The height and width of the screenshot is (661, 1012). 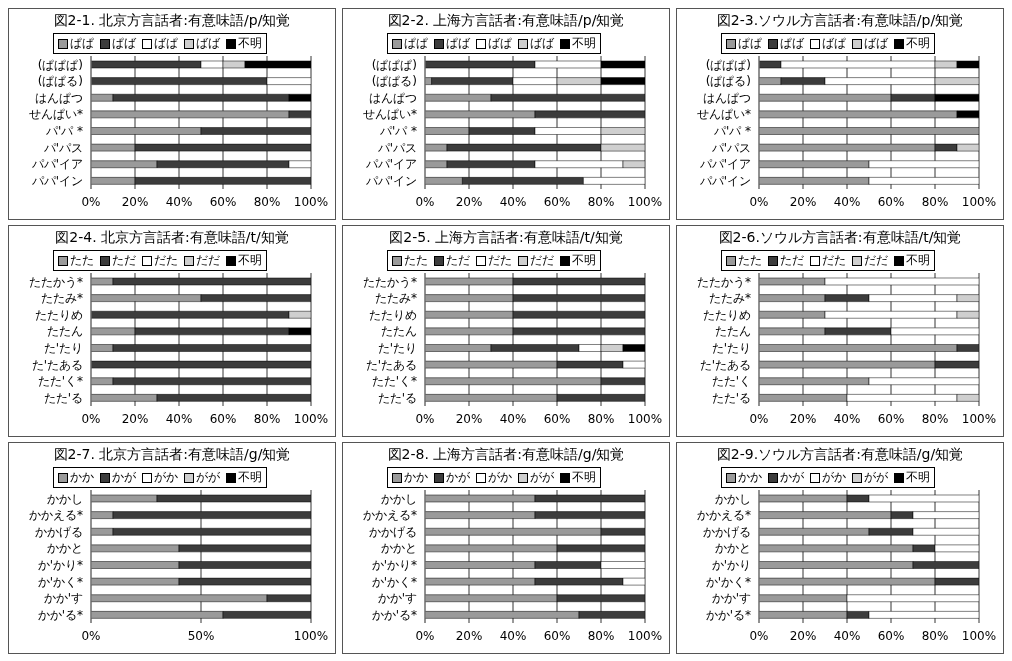 What do you see at coordinates (506, 237) in the screenshot?
I see `chart-title: 図2-5. 上海方言話者:有意味語/t/知覚` at bounding box center [506, 237].